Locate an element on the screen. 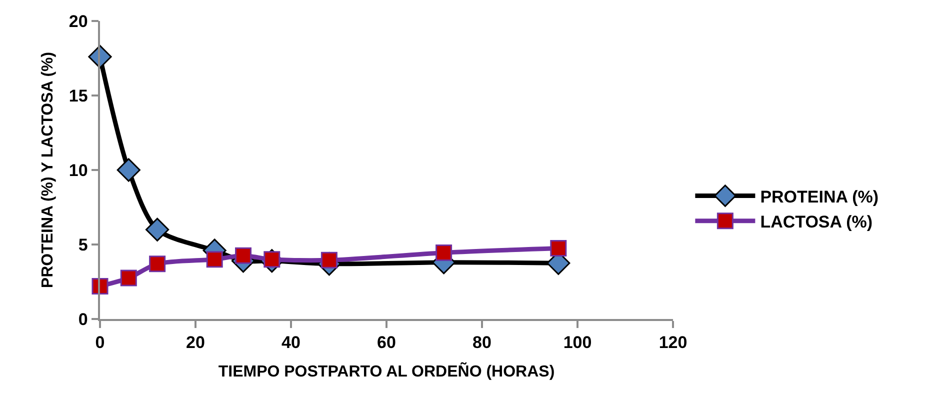 Image resolution: width=951 pixels, height=407 pixels. x-tick-label: 100 is located at coordinates (577, 342).